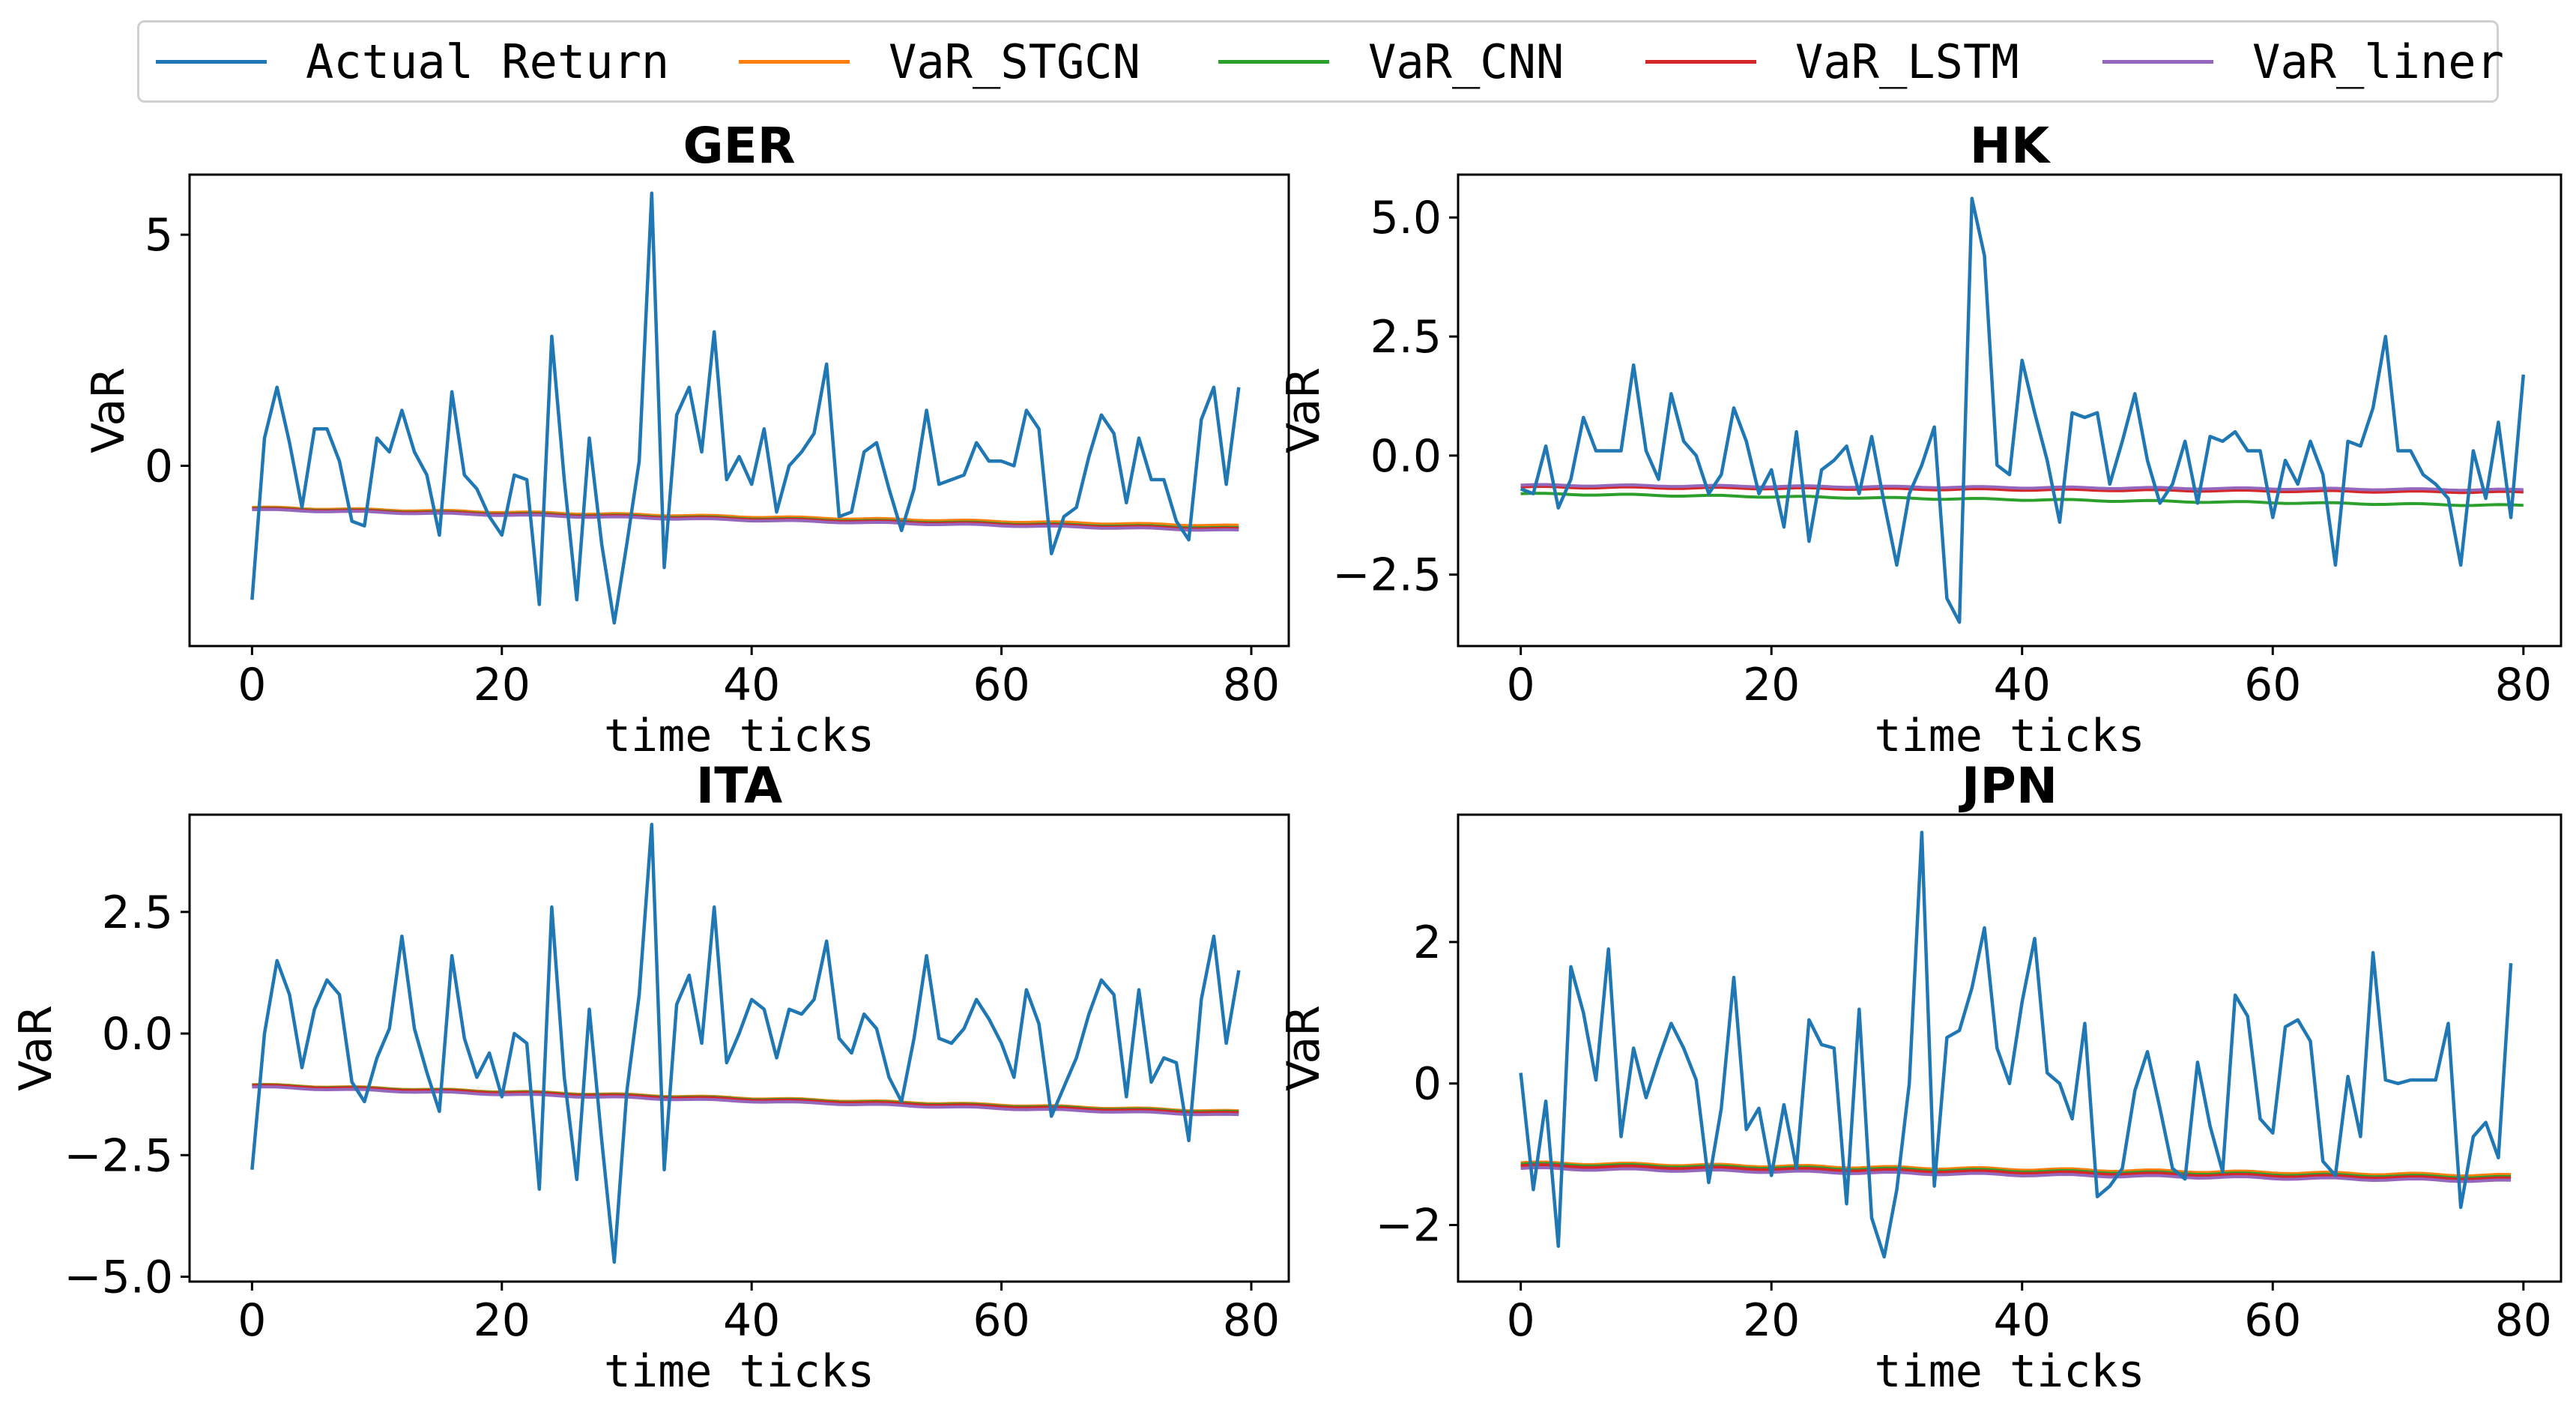 Image resolution: width=2576 pixels, height=1412 pixels. I want to click on panel-title: GER, so click(739, 146).